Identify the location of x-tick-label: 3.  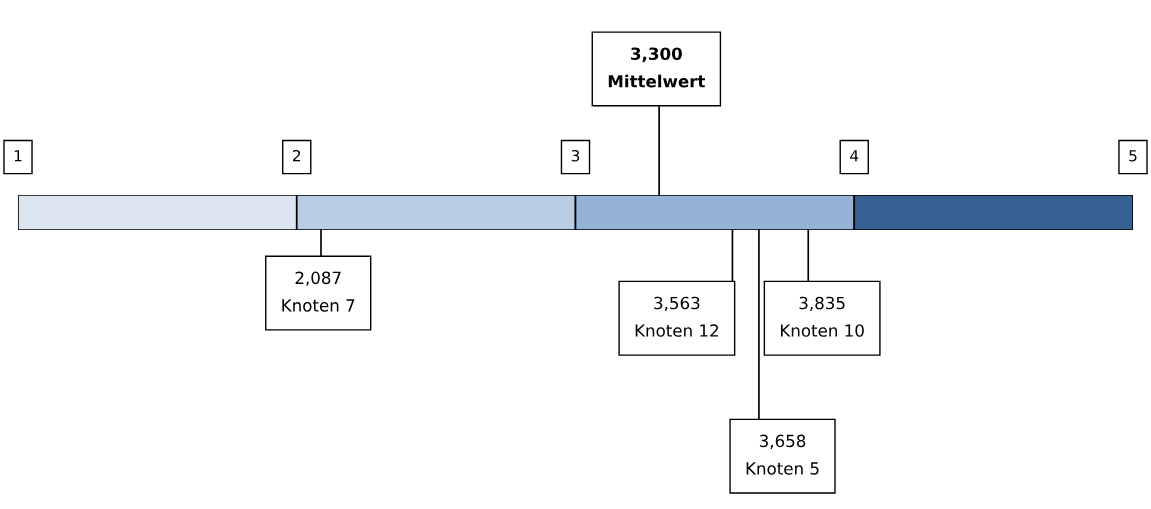
(575, 155).